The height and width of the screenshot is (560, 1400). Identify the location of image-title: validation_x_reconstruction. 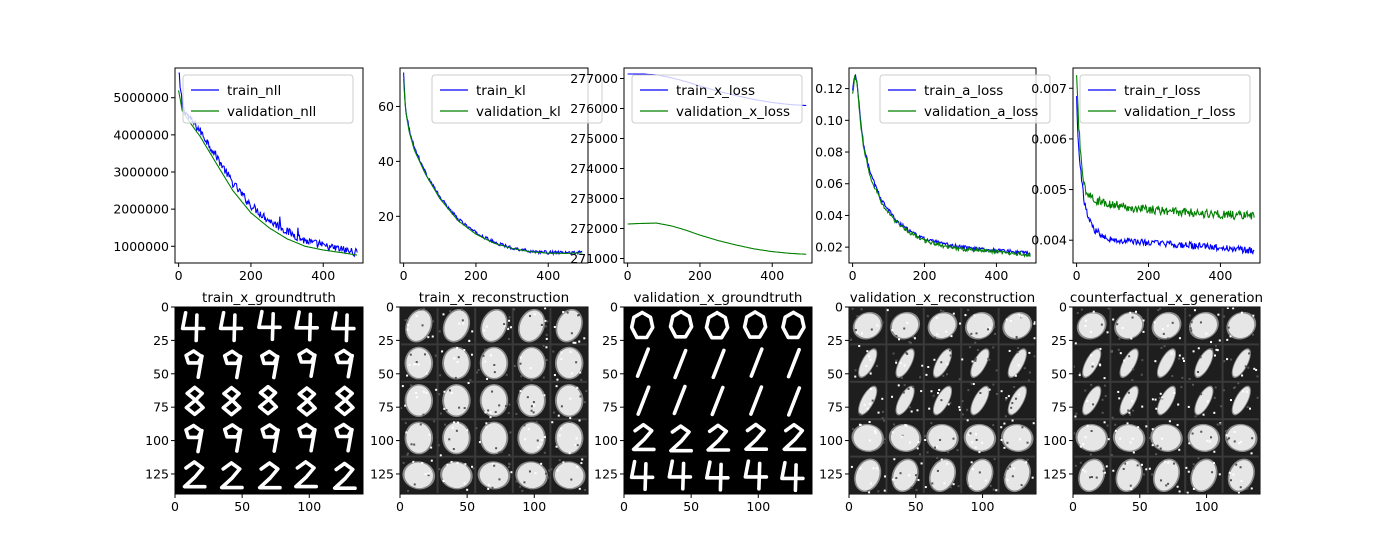
(942, 298).